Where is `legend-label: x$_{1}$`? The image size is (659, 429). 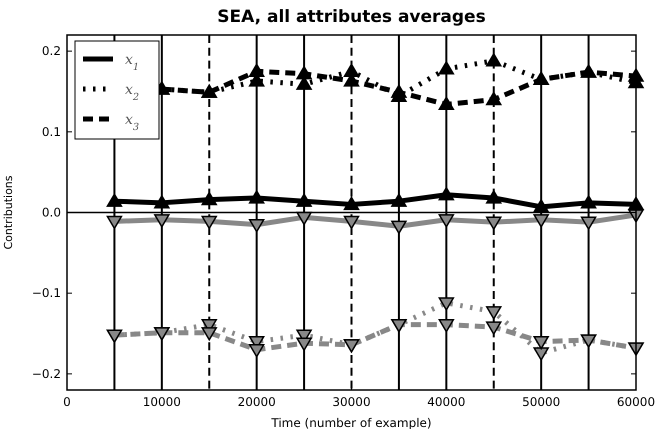
legend-label: x$_{1}$ is located at coordinates (132, 62).